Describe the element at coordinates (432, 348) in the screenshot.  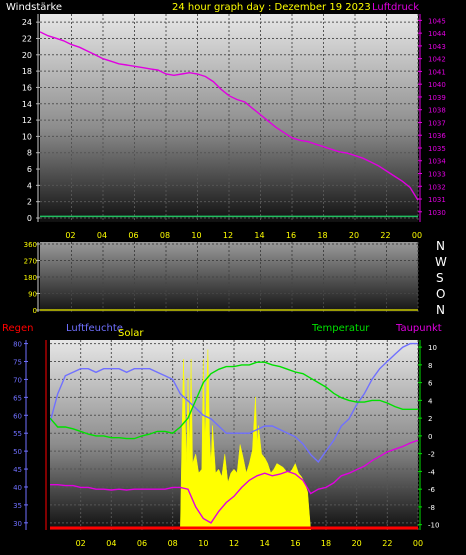
I see `y-right-tick-label: 10` at that location.